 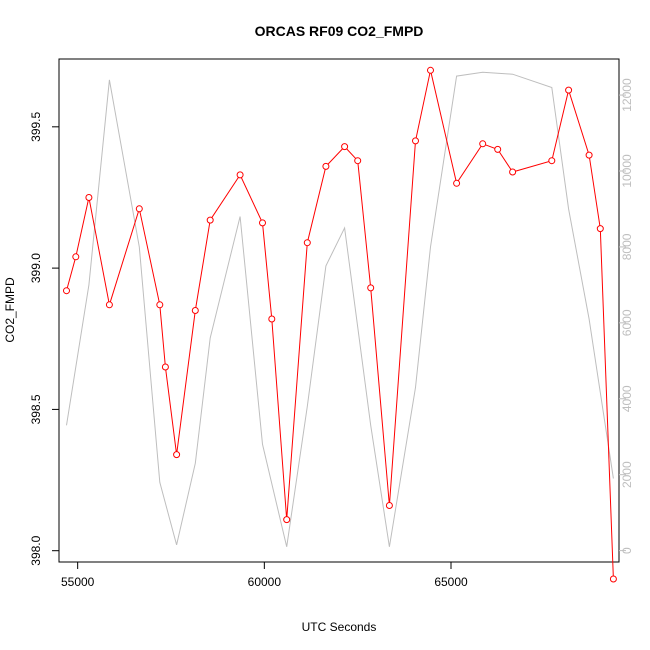 What do you see at coordinates (627, 322) in the screenshot?
I see `y2-tick-label-3: 6000` at bounding box center [627, 322].